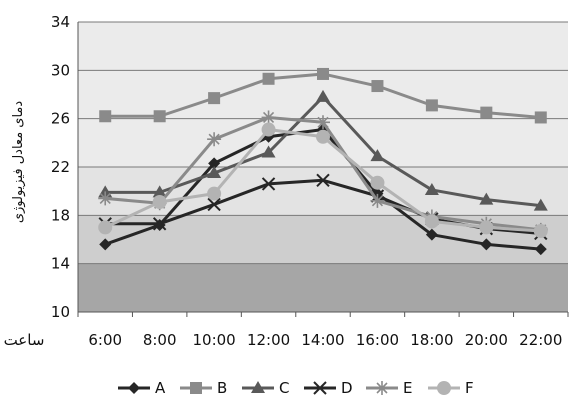  I want to click on x-tick-label: 16:00, so click(377, 340).